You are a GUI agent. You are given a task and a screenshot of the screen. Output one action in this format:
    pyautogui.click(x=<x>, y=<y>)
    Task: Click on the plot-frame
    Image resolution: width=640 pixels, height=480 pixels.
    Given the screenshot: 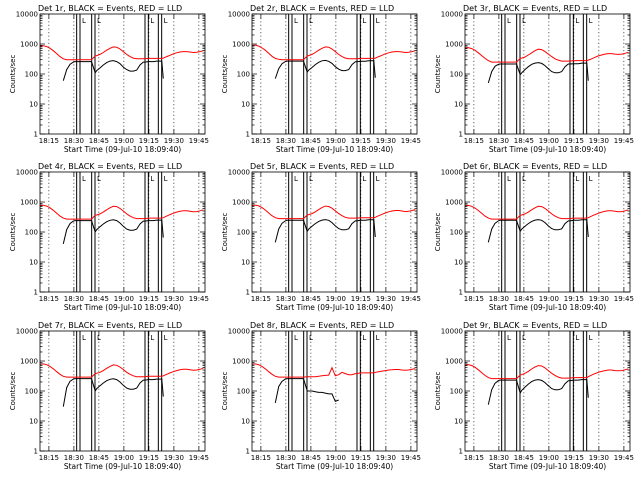 What is the action you would take?
    pyautogui.click(x=334, y=391)
    